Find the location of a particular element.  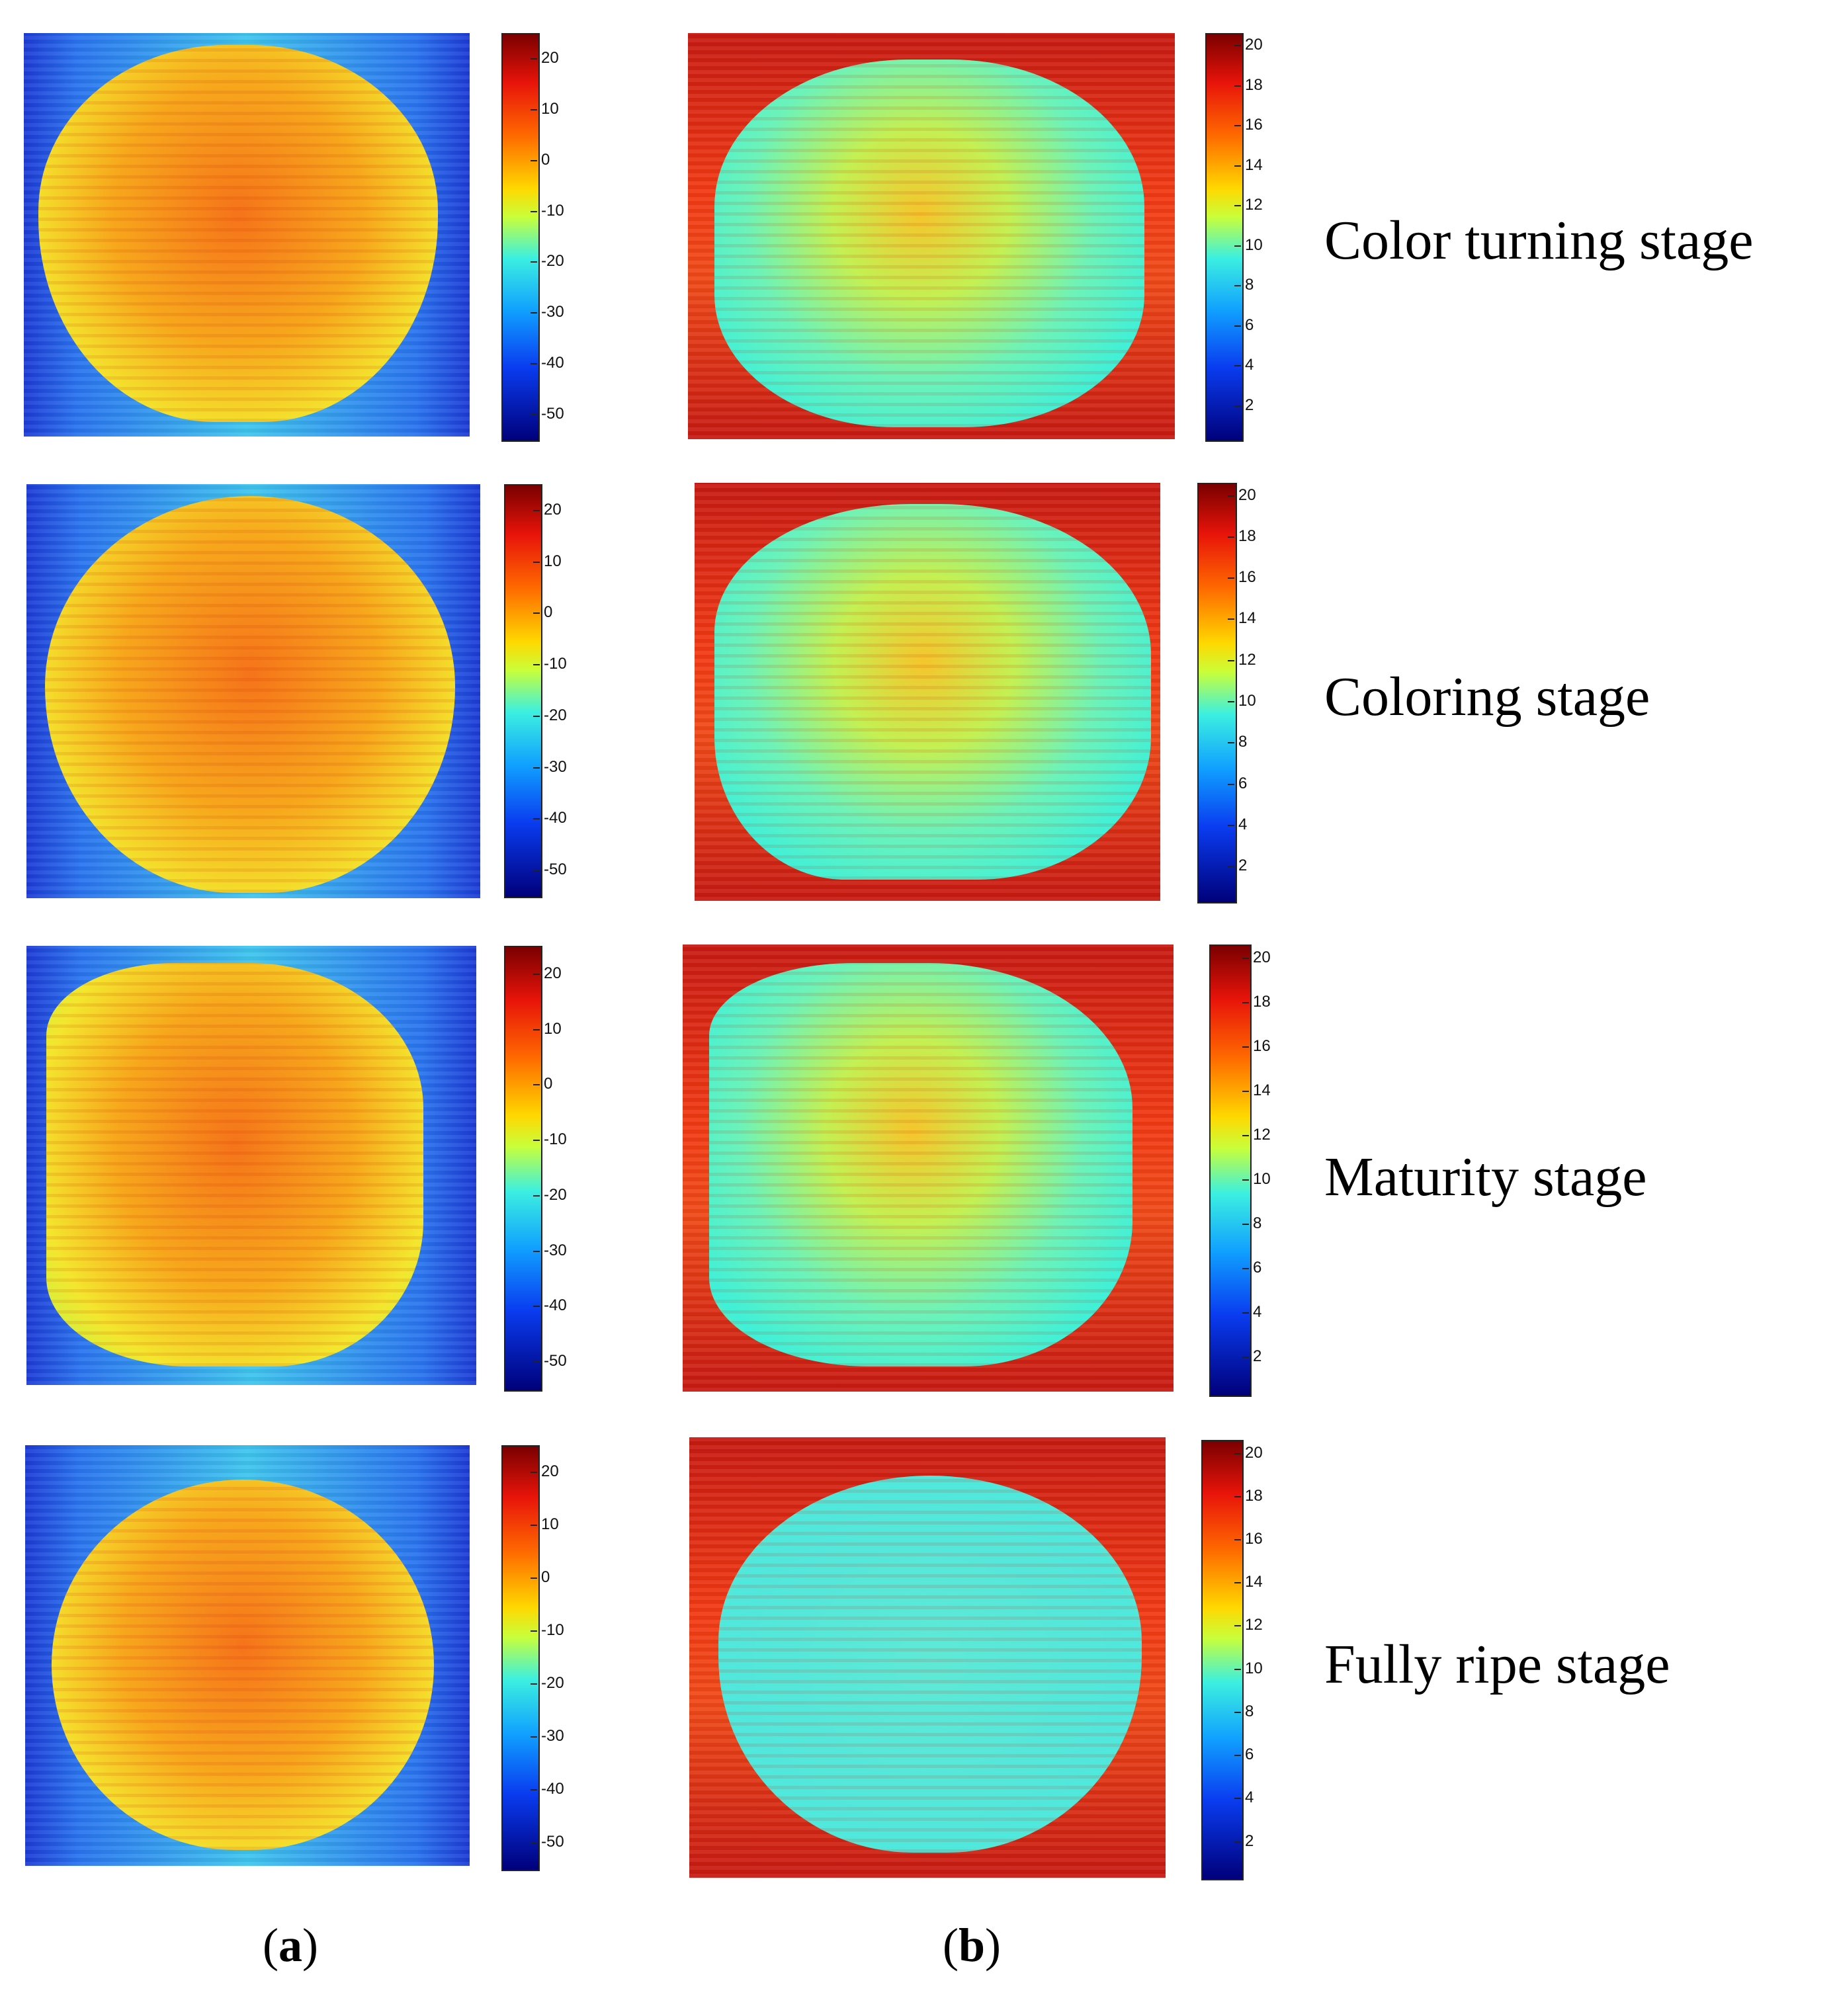

colorbar-b-1-tick-label: 14 is located at coordinates (1254, 164).